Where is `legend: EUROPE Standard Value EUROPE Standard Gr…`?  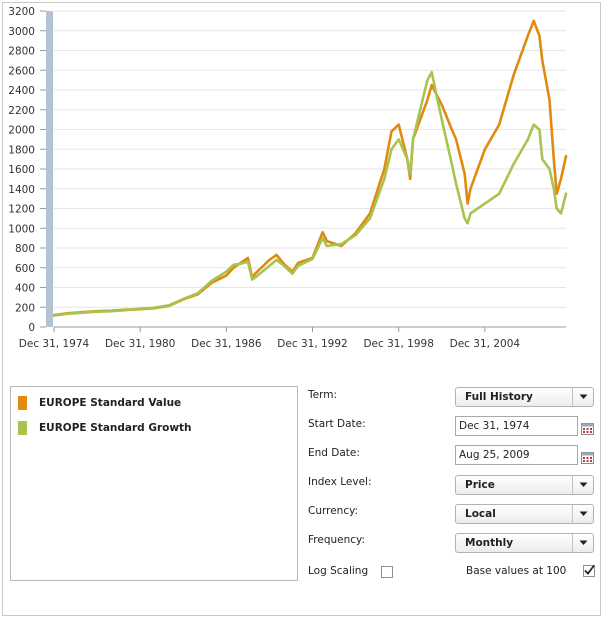 legend: EUROPE Standard Value EUROPE Standard Gr… is located at coordinates (154, 483).